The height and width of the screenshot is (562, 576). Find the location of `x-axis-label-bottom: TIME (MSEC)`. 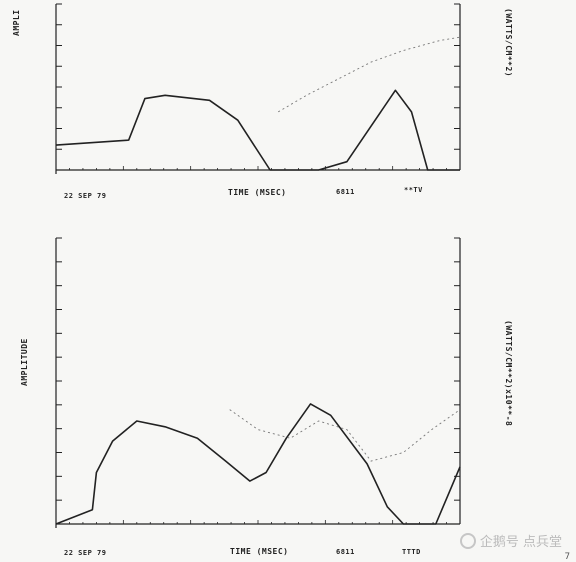

x-axis-label-bottom: TIME (MSEC) is located at coordinates (259, 551).